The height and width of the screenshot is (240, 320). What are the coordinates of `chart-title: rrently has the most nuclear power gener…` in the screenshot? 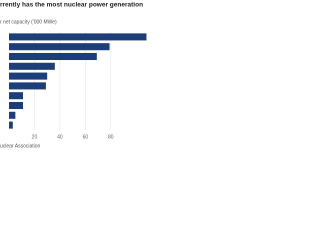 It's located at (71, 5).